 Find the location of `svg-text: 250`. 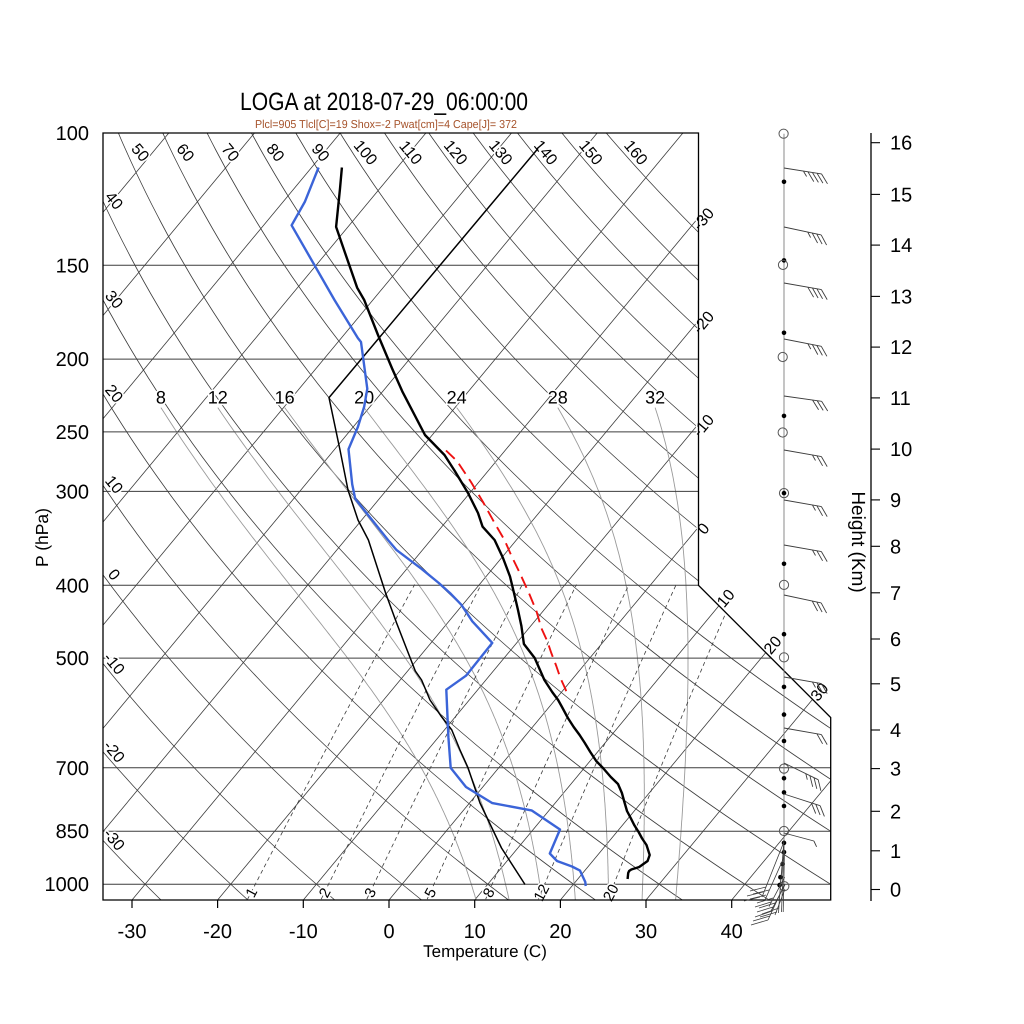

svg-text: 250 is located at coordinates (72, 433).